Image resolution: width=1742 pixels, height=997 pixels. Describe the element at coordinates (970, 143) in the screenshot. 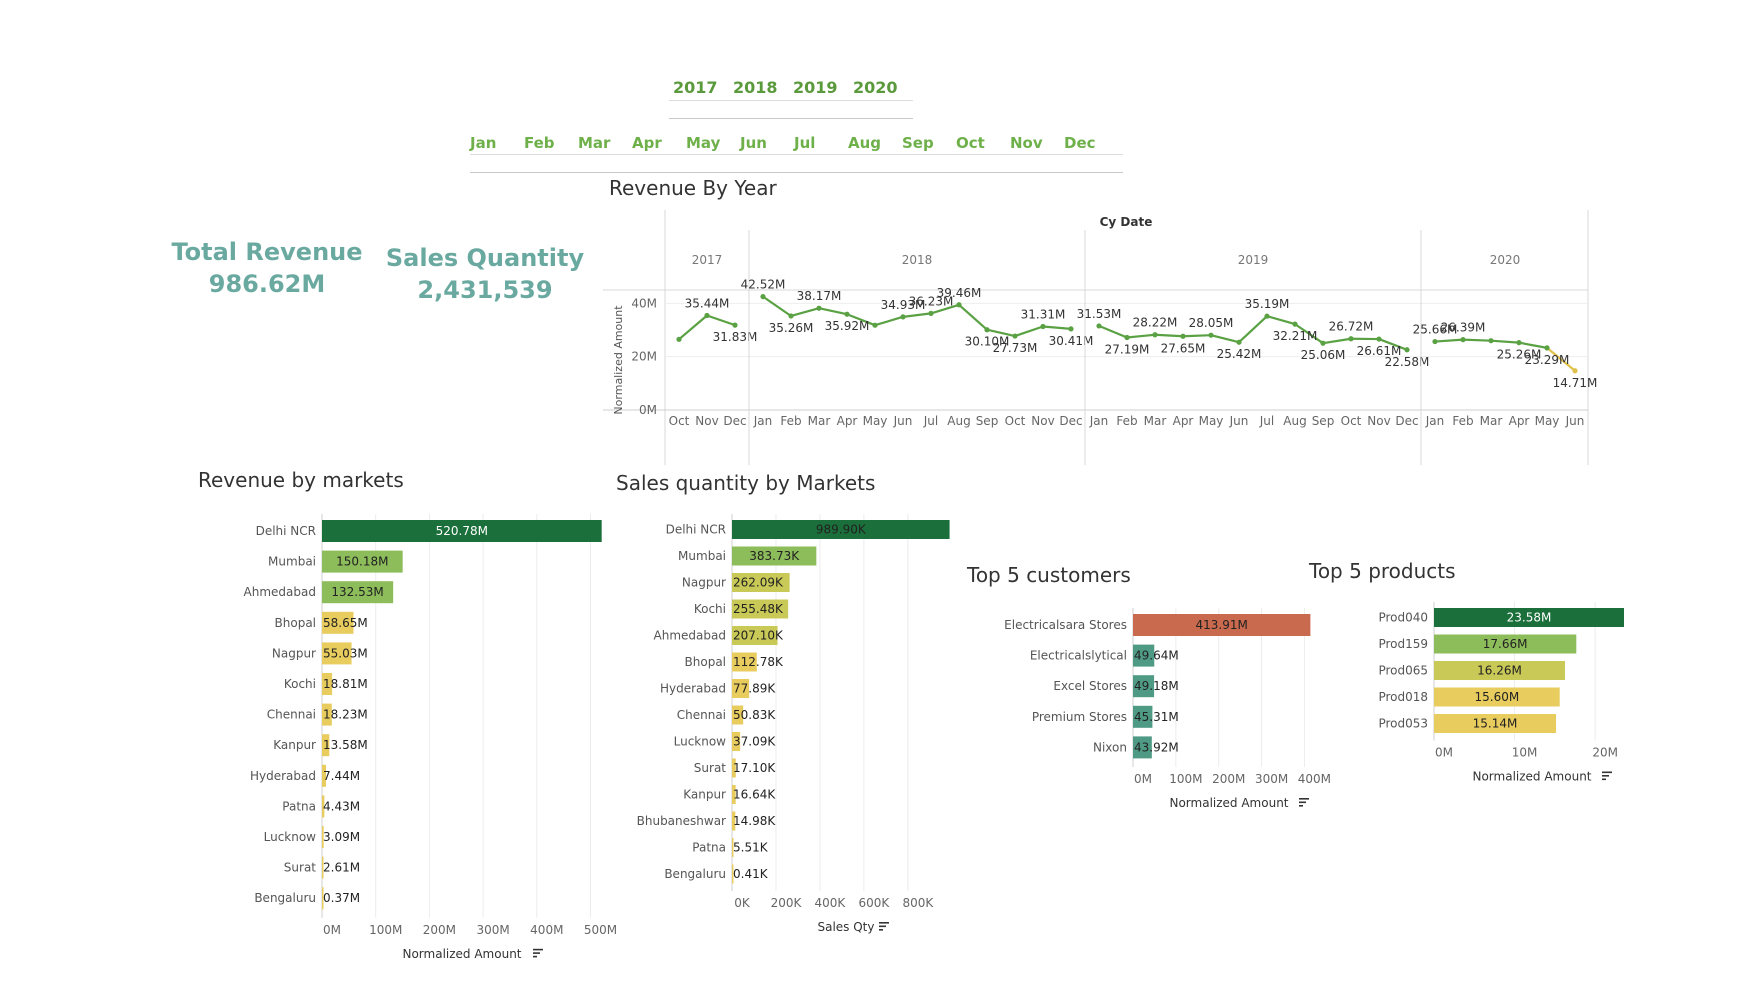

I see `month-filter-oct: Oct` at that location.